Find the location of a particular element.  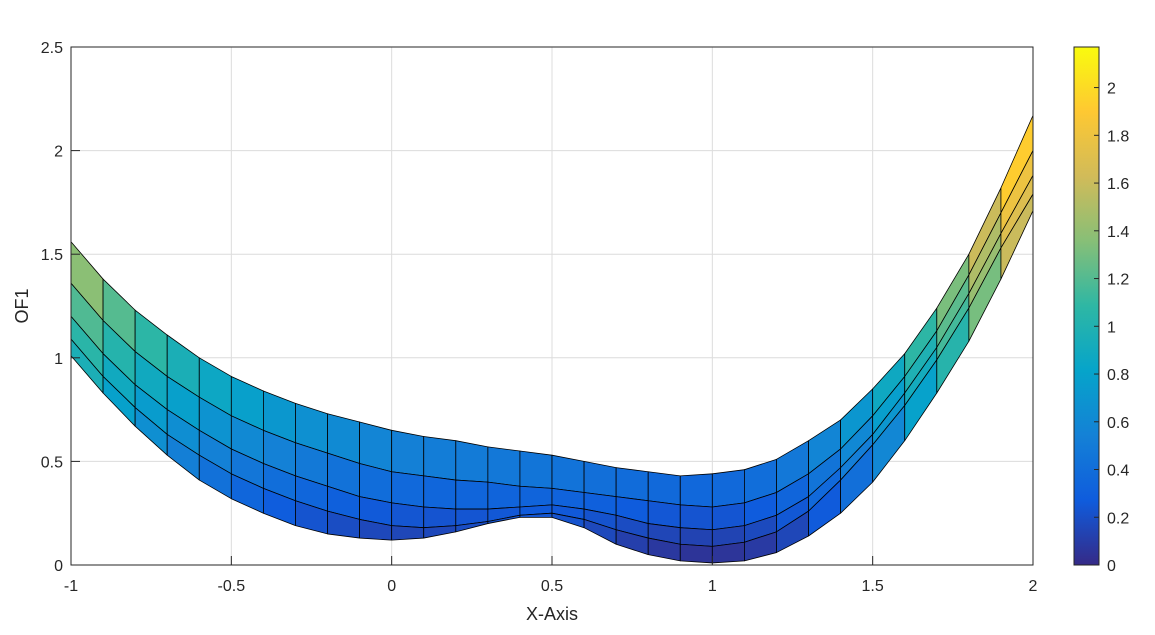

x-axis-label: X-Axis is located at coordinates (552, 614).